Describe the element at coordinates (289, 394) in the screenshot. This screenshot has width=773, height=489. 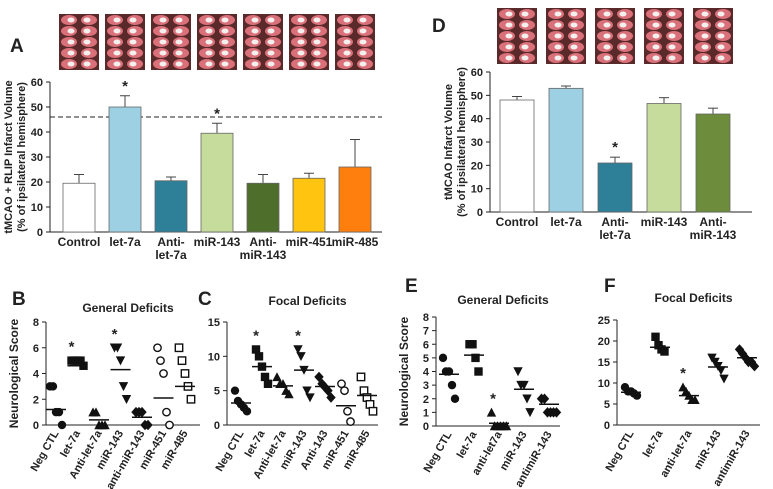
I see `data-point-anti-let-7a` at that location.